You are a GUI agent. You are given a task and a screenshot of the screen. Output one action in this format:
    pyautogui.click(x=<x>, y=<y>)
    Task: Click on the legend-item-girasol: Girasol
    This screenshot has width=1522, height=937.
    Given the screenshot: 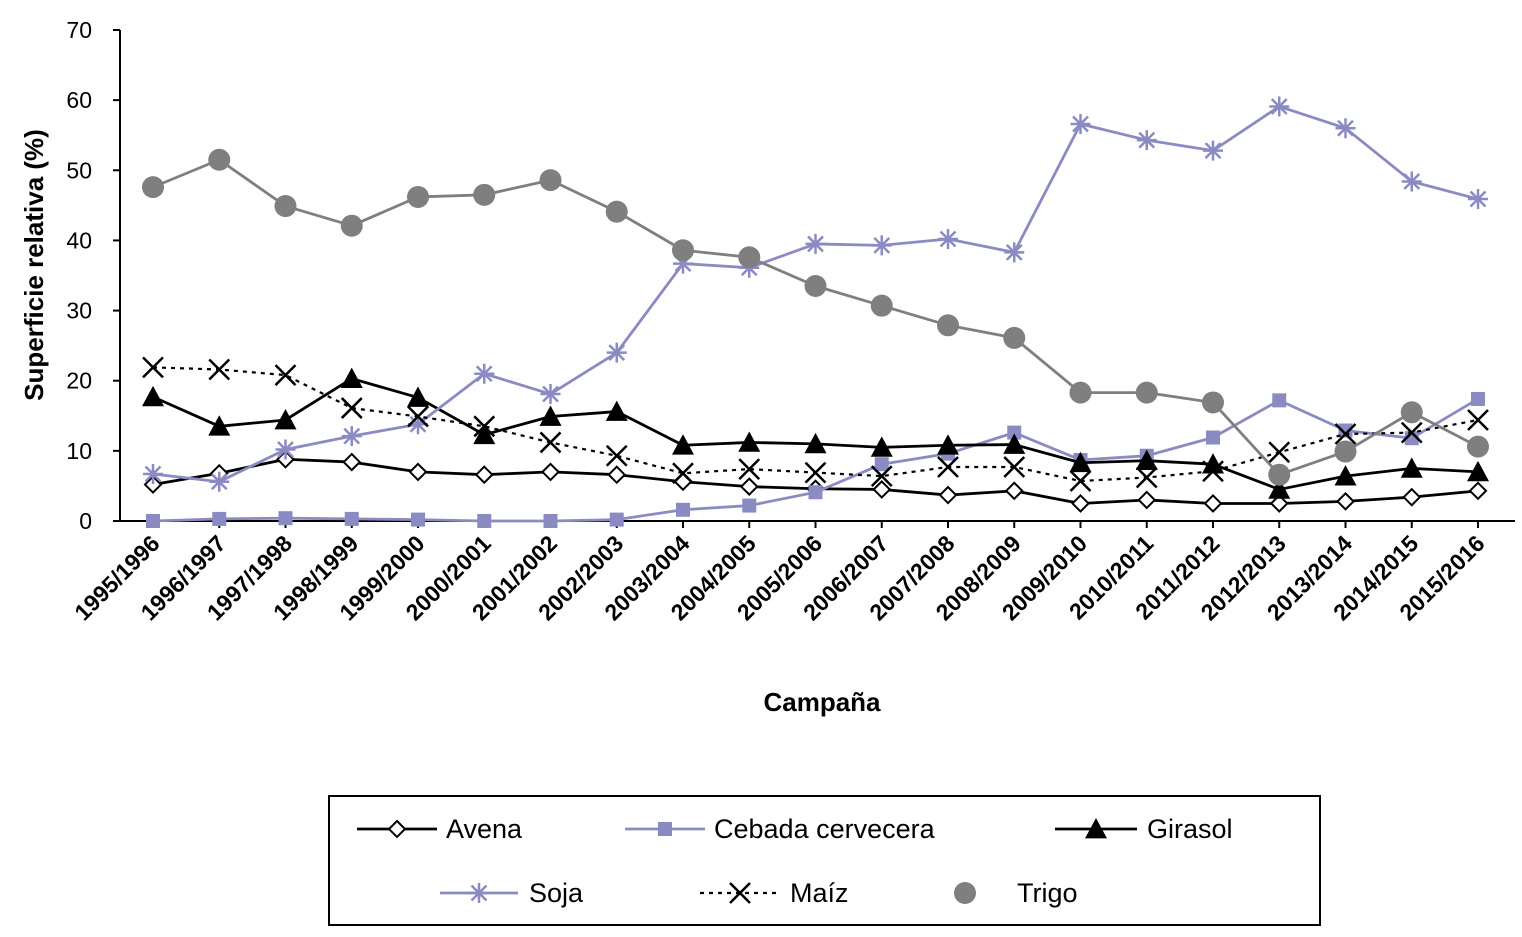 What is the action you would take?
    pyautogui.click(x=1144, y=829)
    